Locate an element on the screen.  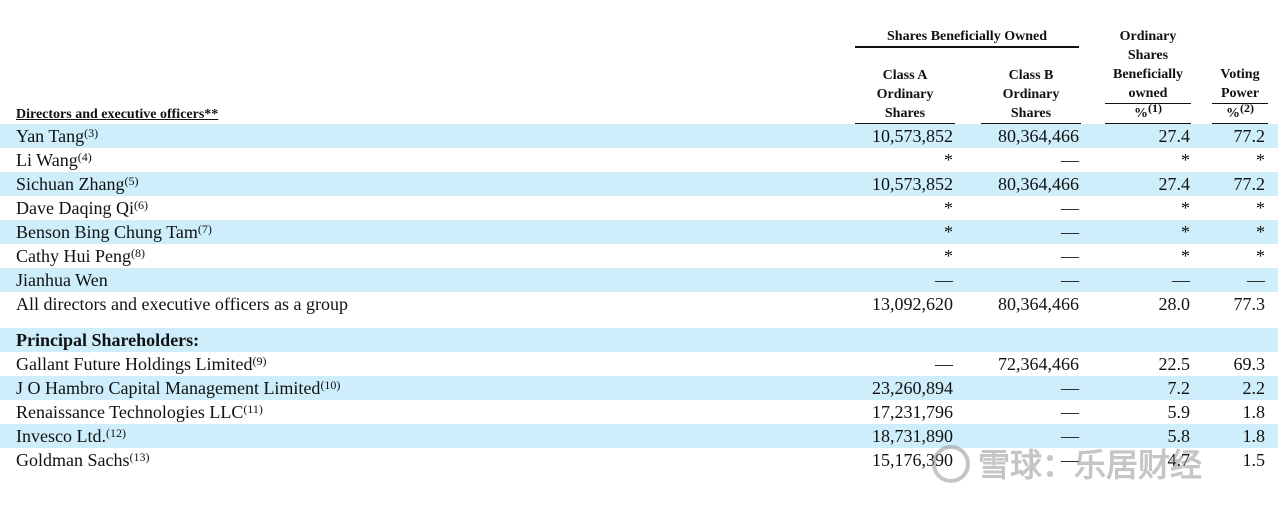
footnote-ref: (3) is located at coordinates (91, 133).